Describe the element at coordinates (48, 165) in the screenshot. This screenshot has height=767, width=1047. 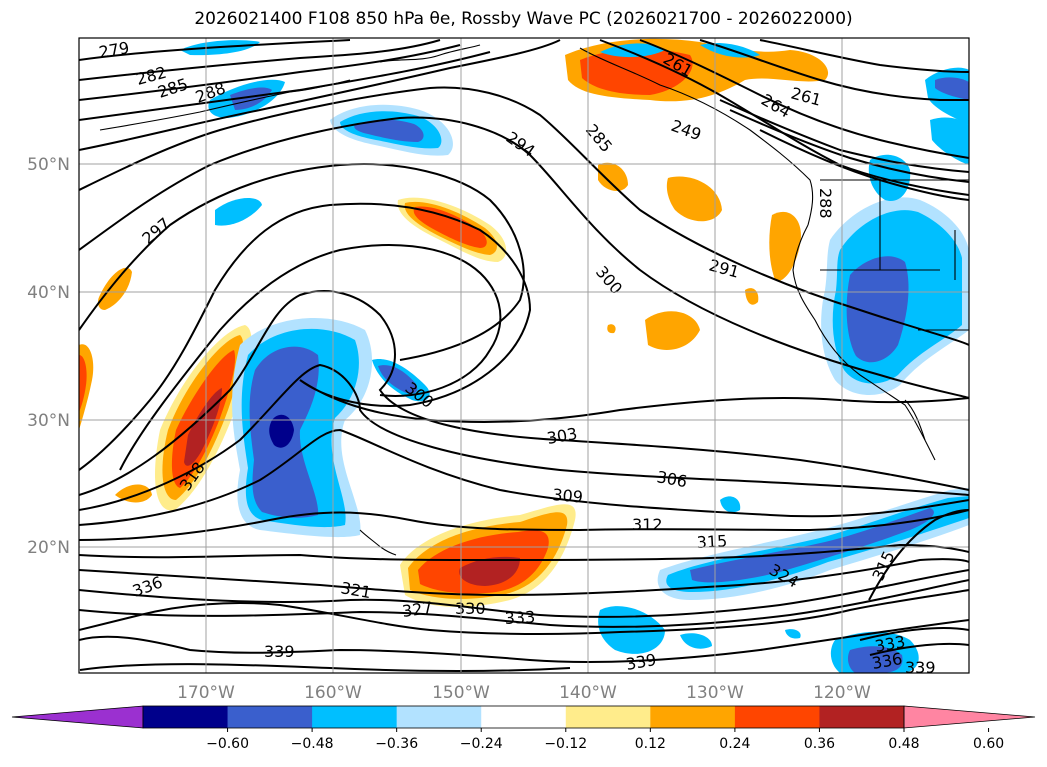
I see `lat-label: 50°N` at that location.